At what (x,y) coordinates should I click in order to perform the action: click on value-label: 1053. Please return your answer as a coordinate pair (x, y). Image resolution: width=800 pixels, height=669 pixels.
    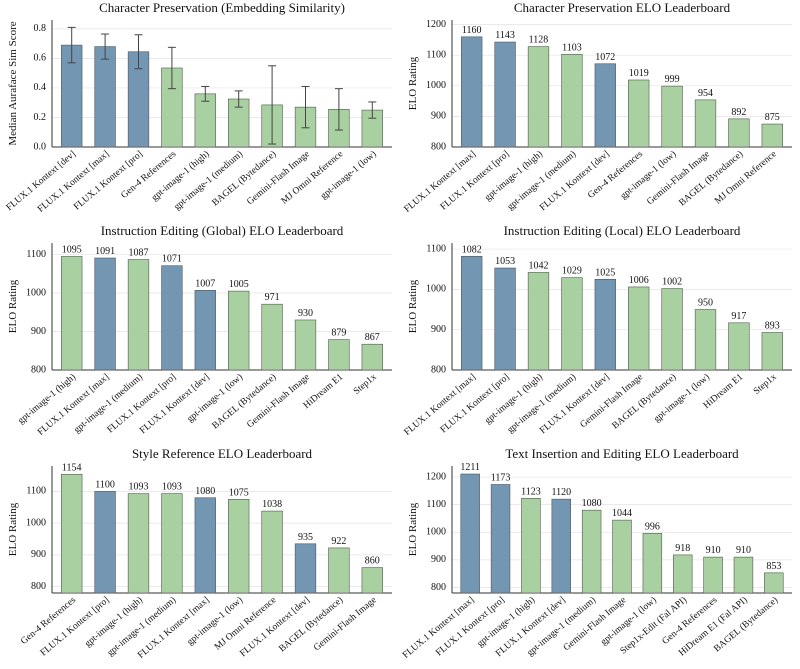
    Looking at the image, I should click on (505, 261).